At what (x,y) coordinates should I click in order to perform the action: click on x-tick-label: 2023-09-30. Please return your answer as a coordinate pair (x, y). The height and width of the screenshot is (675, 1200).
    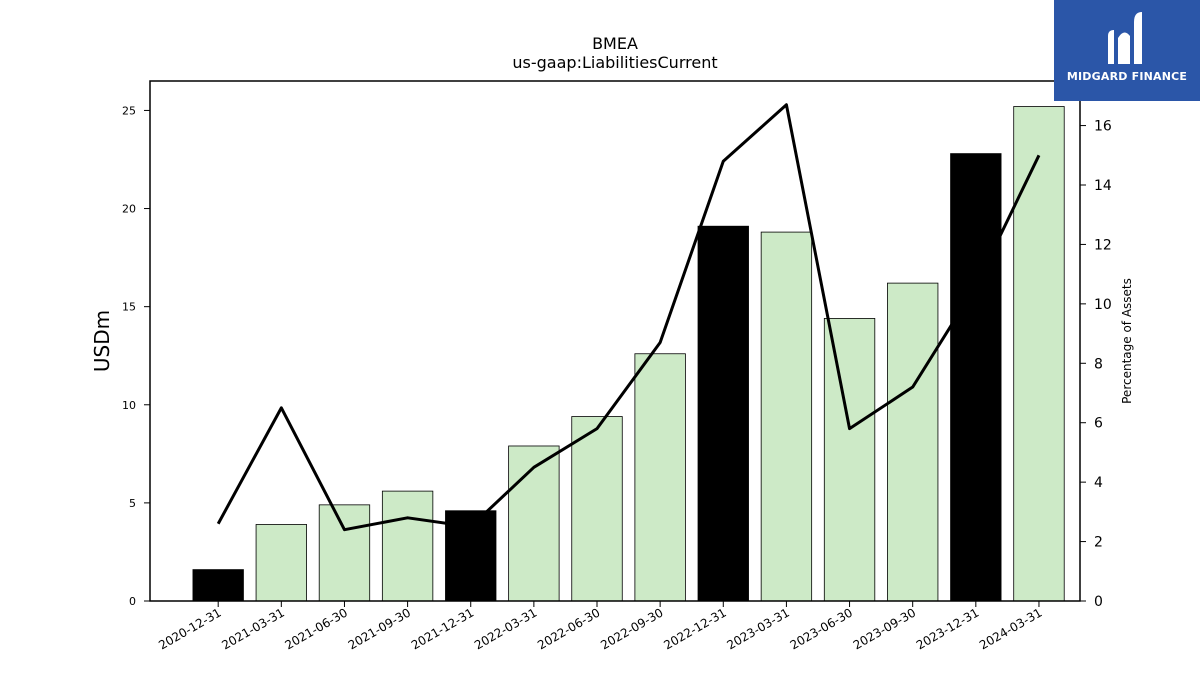
    Looking at the image, I should click on (884, 628).